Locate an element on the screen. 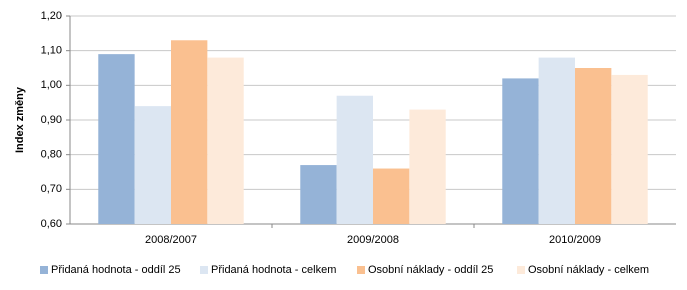 The width and height of the screenshot is (687, 290). x-tick-label: 2009/2008 is located at coordinates (373, 240).